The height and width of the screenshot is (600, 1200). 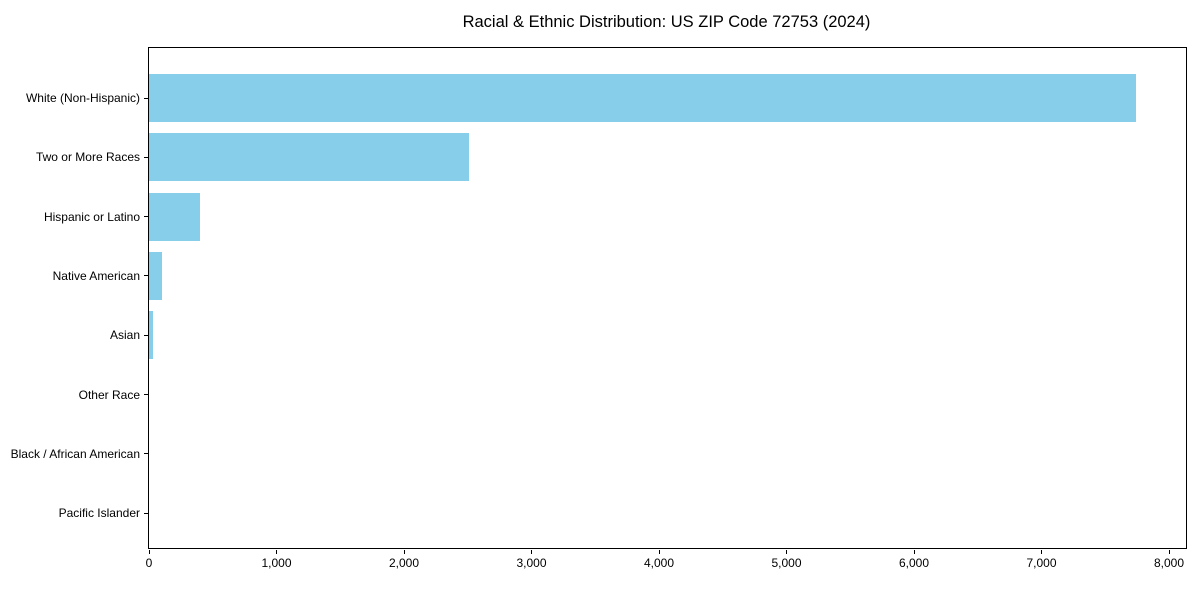 I want to click on x-tick-label: 0, so click(x=149, y=563).